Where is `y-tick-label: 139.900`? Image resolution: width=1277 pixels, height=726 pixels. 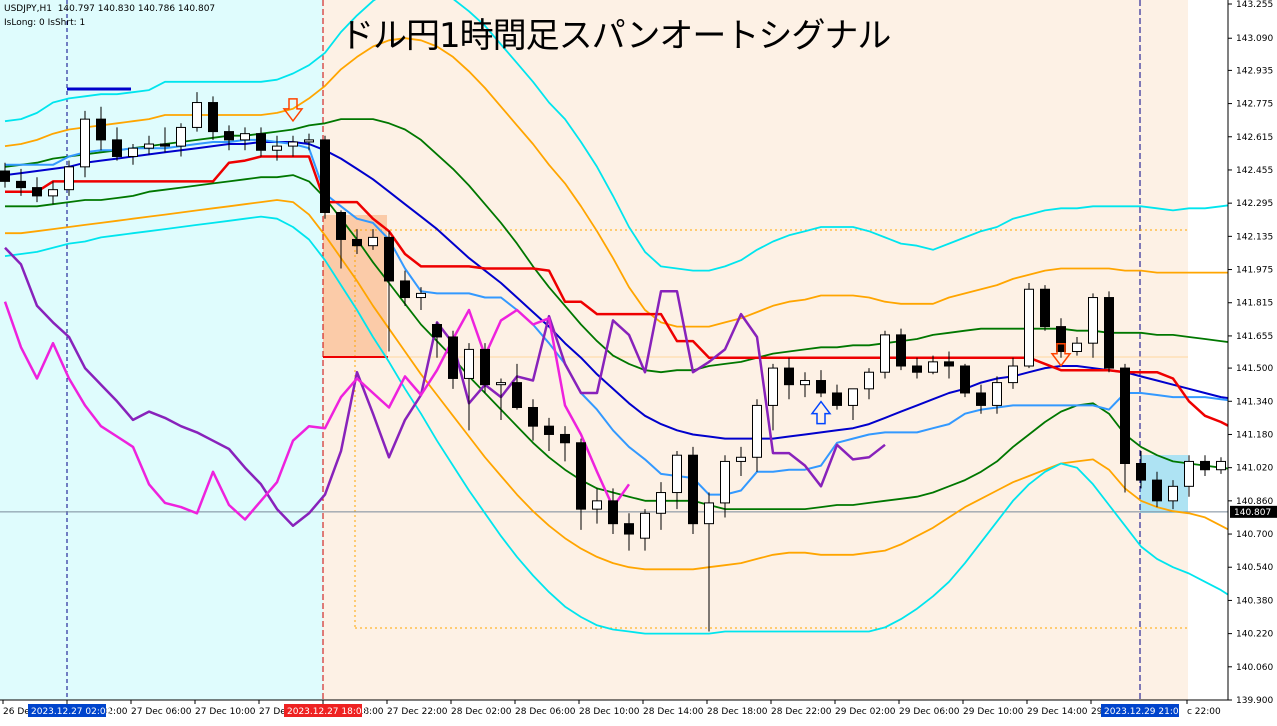 y-tick-label: 139.900 is located at coordinates (1254, 701).